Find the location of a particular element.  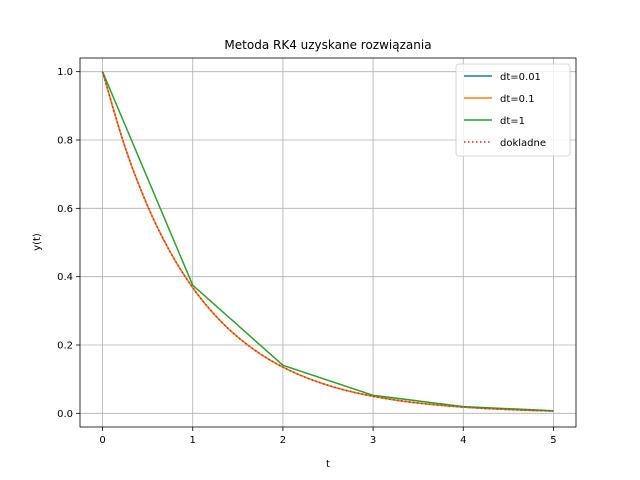

x-tick-label-1: 1 is located at coordinates (193, 440).